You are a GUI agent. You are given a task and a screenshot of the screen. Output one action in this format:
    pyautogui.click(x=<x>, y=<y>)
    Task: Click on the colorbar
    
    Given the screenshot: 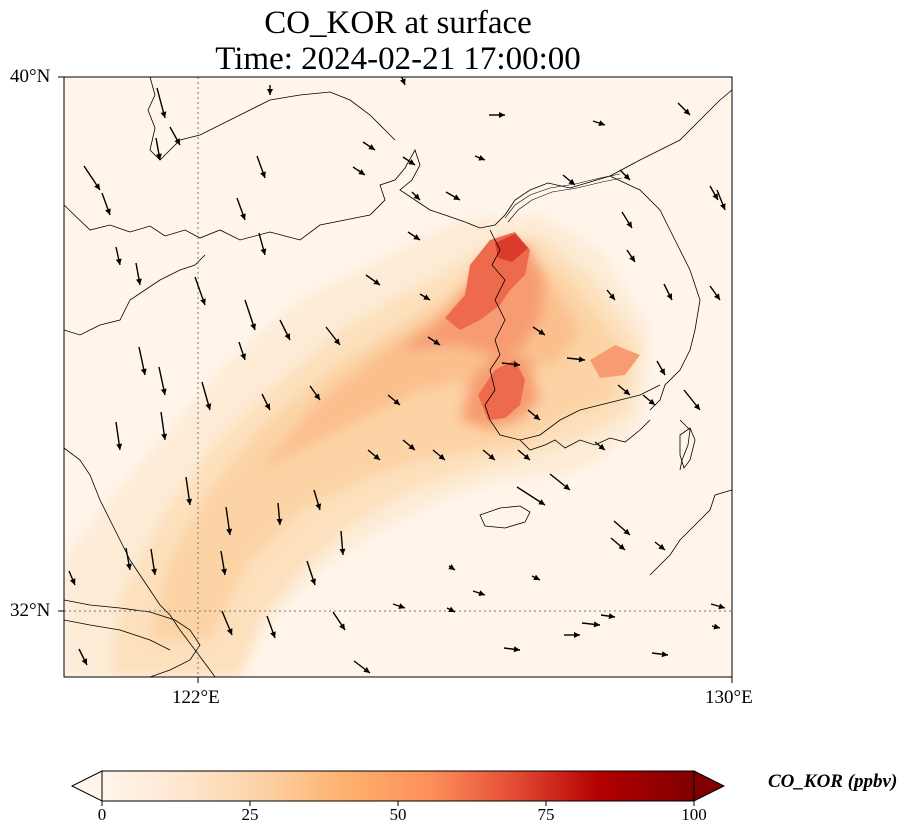 What is the action you would take?
    pyautogui.click(x=398, y=788)
    